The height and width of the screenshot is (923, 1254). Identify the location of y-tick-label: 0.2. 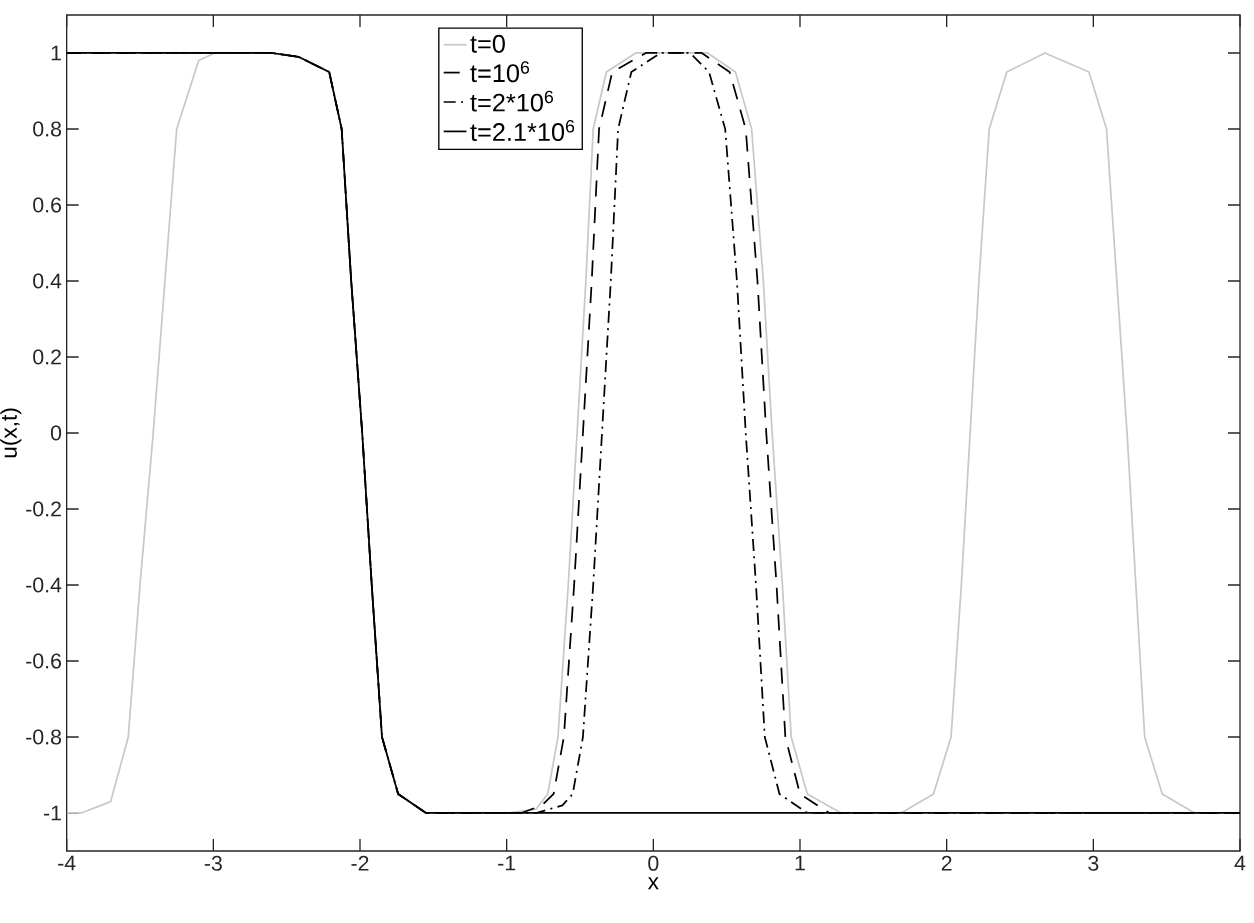
(47, 357).